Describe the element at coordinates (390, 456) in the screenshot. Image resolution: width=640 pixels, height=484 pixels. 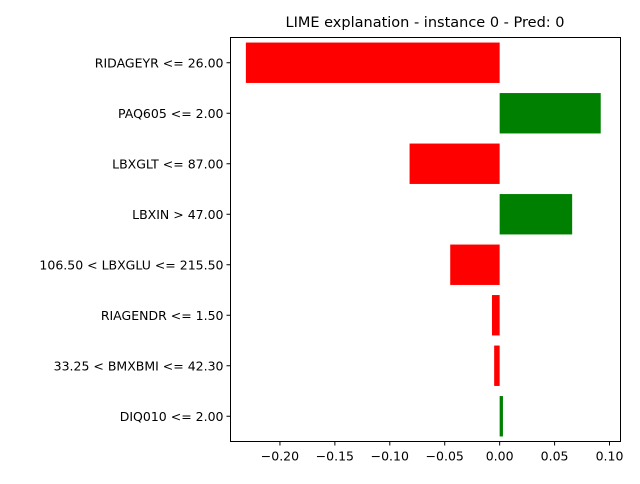
I see `x-tick-label-2: −0.10` at that location.